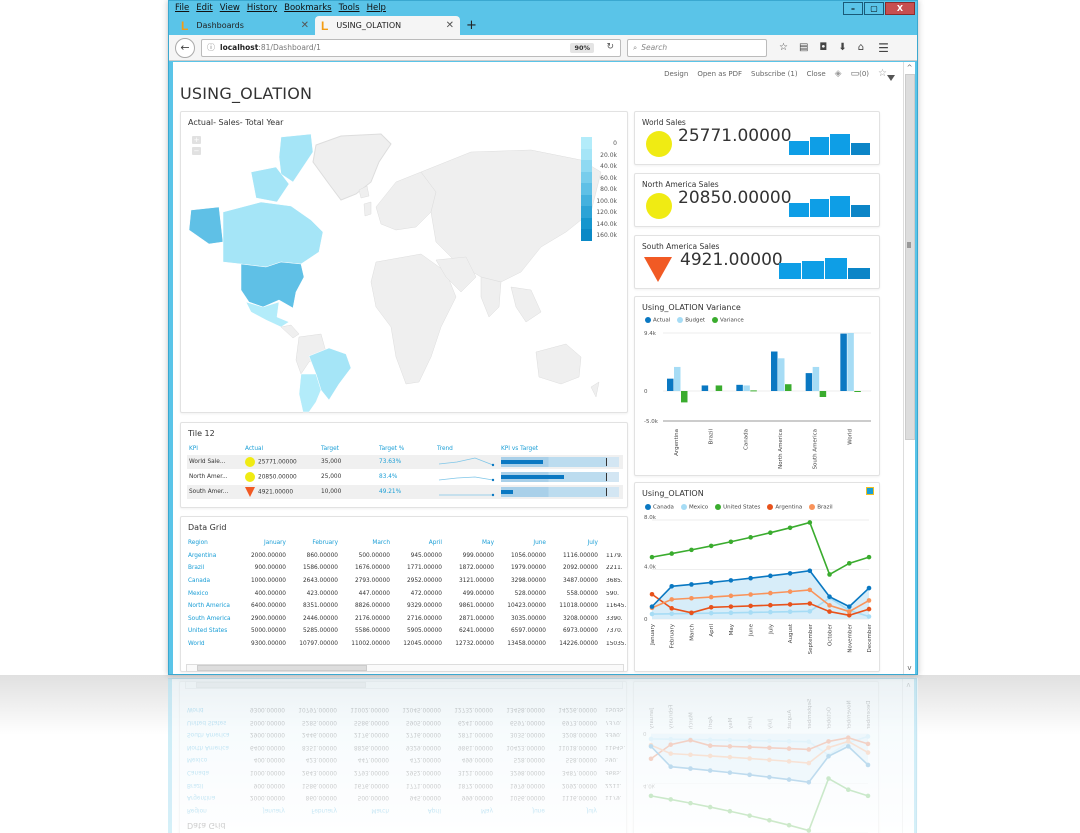 The width and height of the screenshot is (1080, 833). What do you see at coordinates (840, 206) in the screenshot?
I see `spark-bar` at bounding box center [840, 206].